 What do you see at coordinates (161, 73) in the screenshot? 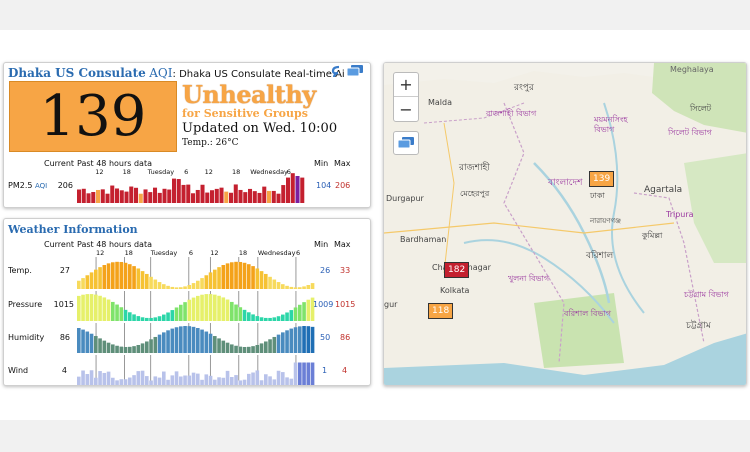
I see `aqi-suffix: AQI` at bounding box center [161, 73].